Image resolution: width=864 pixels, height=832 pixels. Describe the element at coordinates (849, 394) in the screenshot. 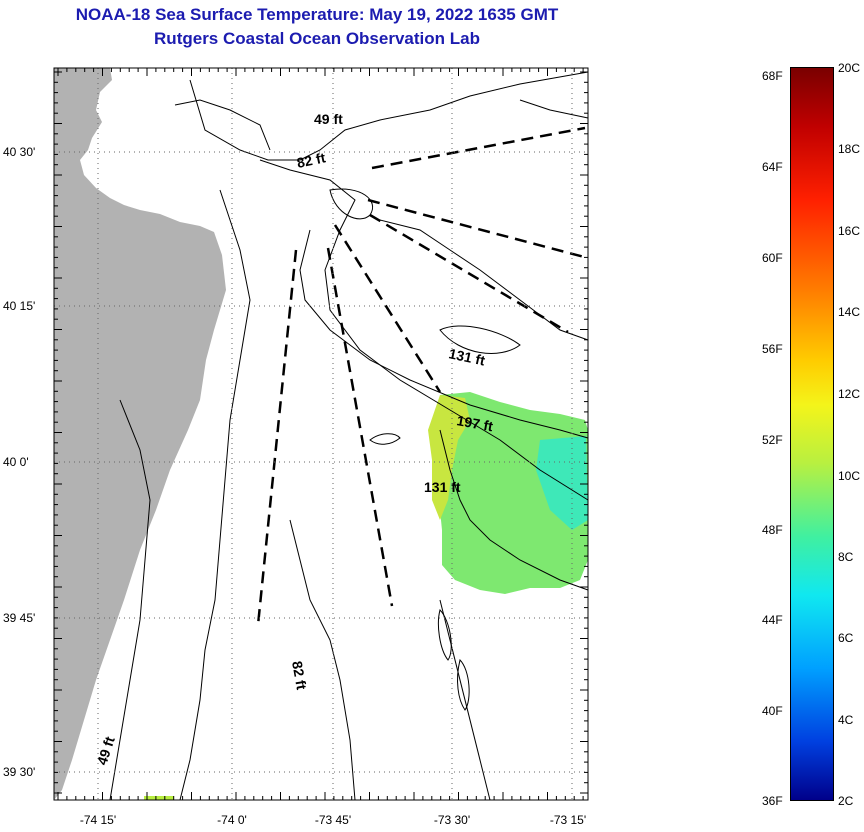

I see `colorbar-label-c: 12C` at that location.